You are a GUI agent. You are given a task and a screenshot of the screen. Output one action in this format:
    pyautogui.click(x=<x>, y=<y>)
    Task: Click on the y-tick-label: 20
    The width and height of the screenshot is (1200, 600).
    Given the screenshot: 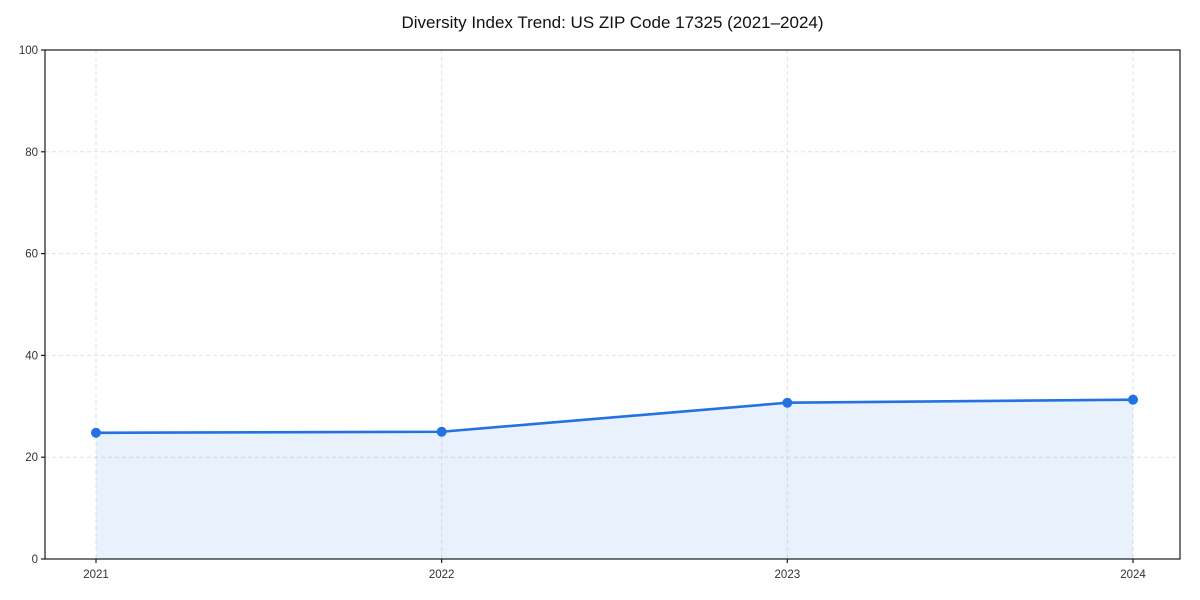 What is the action you would take?
    pyautogui.click(x=31, y=458)
    